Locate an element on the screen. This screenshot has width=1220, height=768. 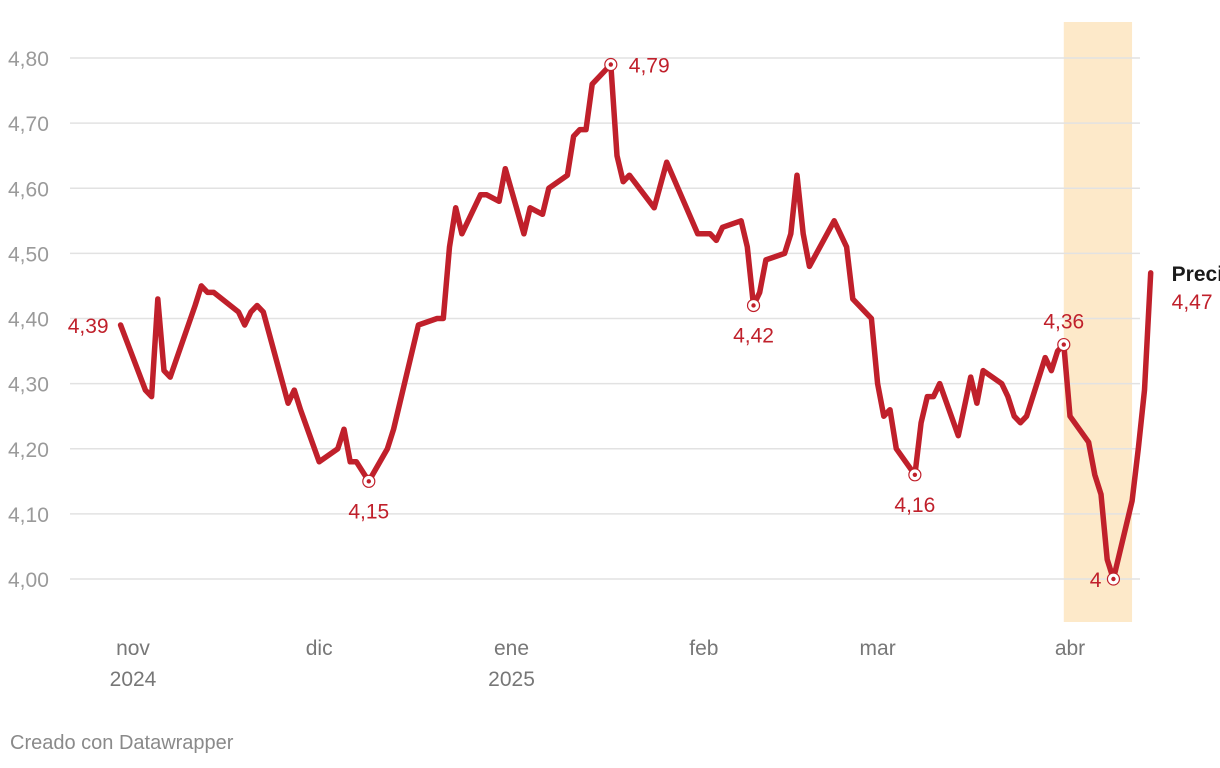
annotation-label: 4,79 is located at coordinates (649, 66).